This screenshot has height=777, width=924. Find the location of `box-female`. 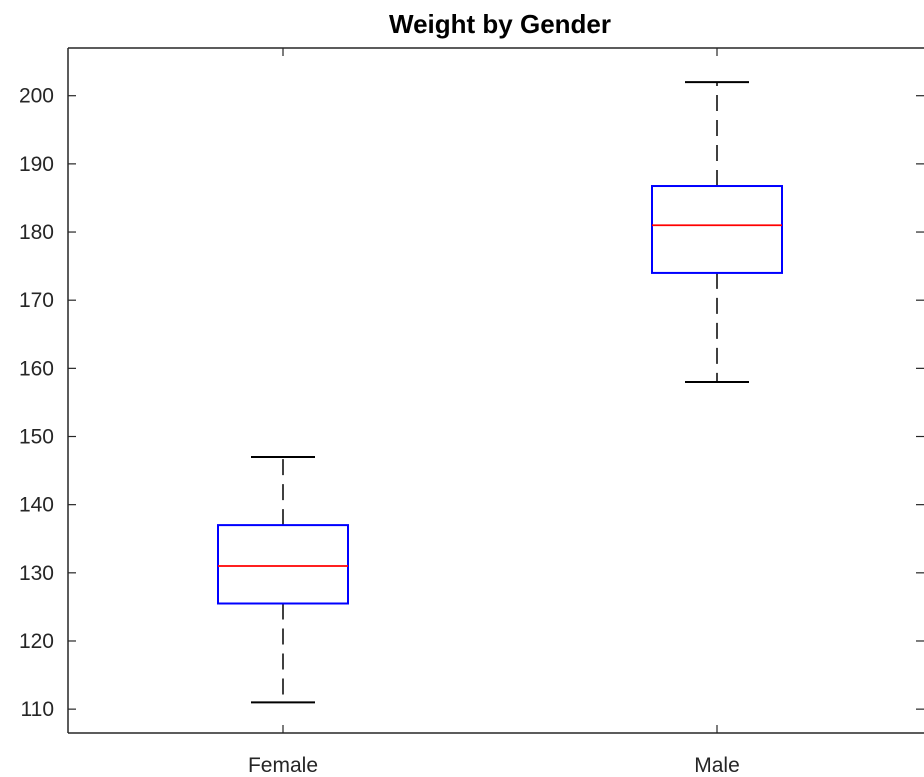

box-female is located at coordinates (283, 579).